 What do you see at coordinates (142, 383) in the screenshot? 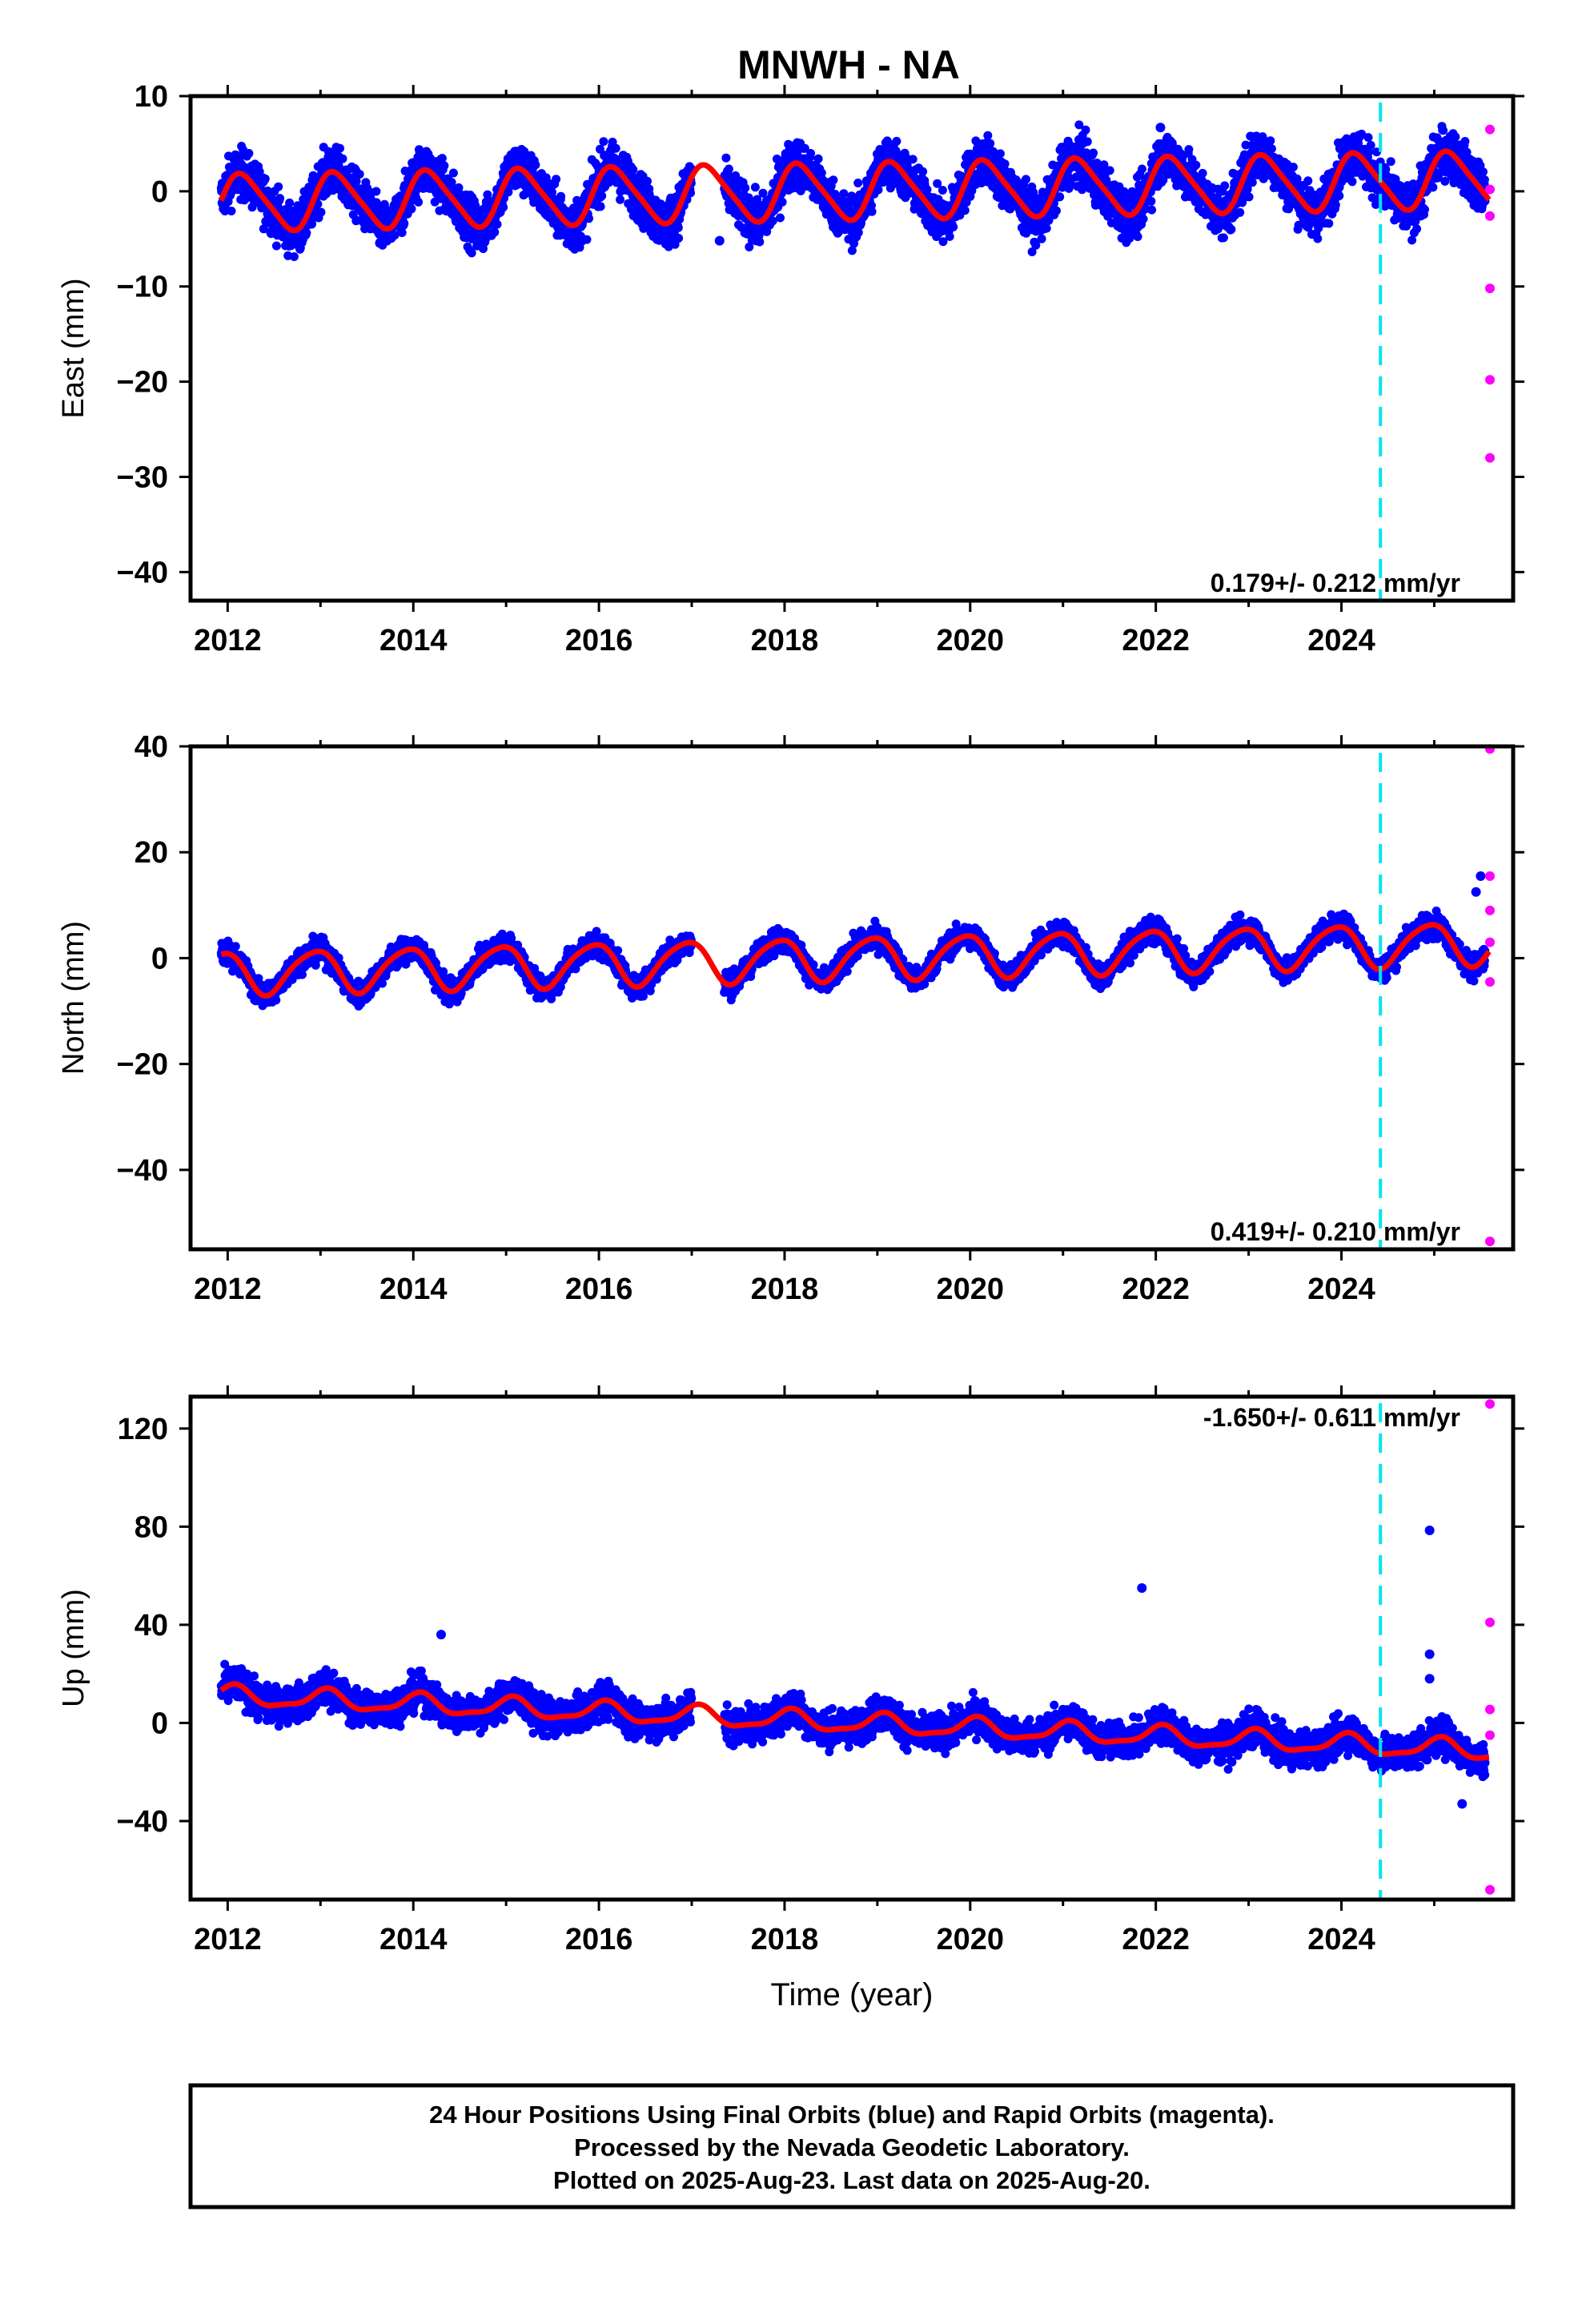
I see `y-tick-label: −20` at bounding box center [142, 383].